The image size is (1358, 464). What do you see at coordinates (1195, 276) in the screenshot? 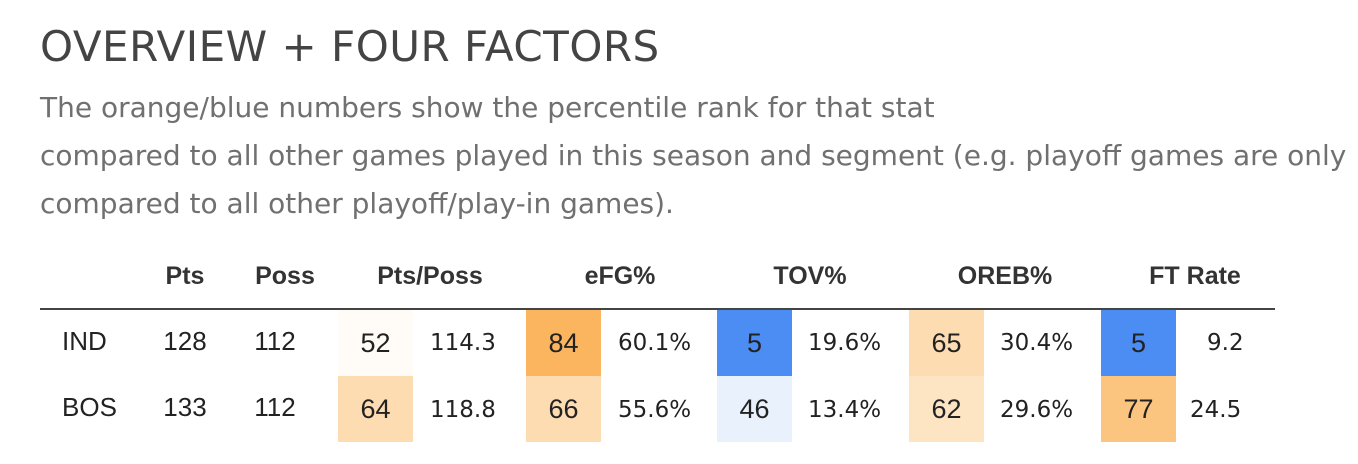
I see `header-ft-rate: FT Rate` at bounding box center [1195, 276].